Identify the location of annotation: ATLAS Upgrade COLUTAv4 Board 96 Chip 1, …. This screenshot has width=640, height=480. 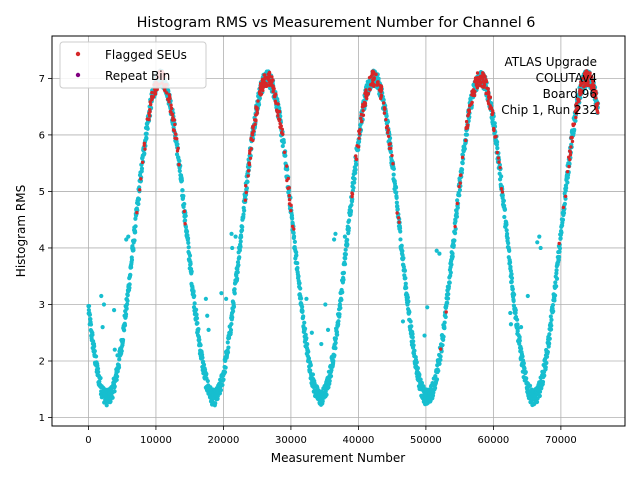
(549, 86).